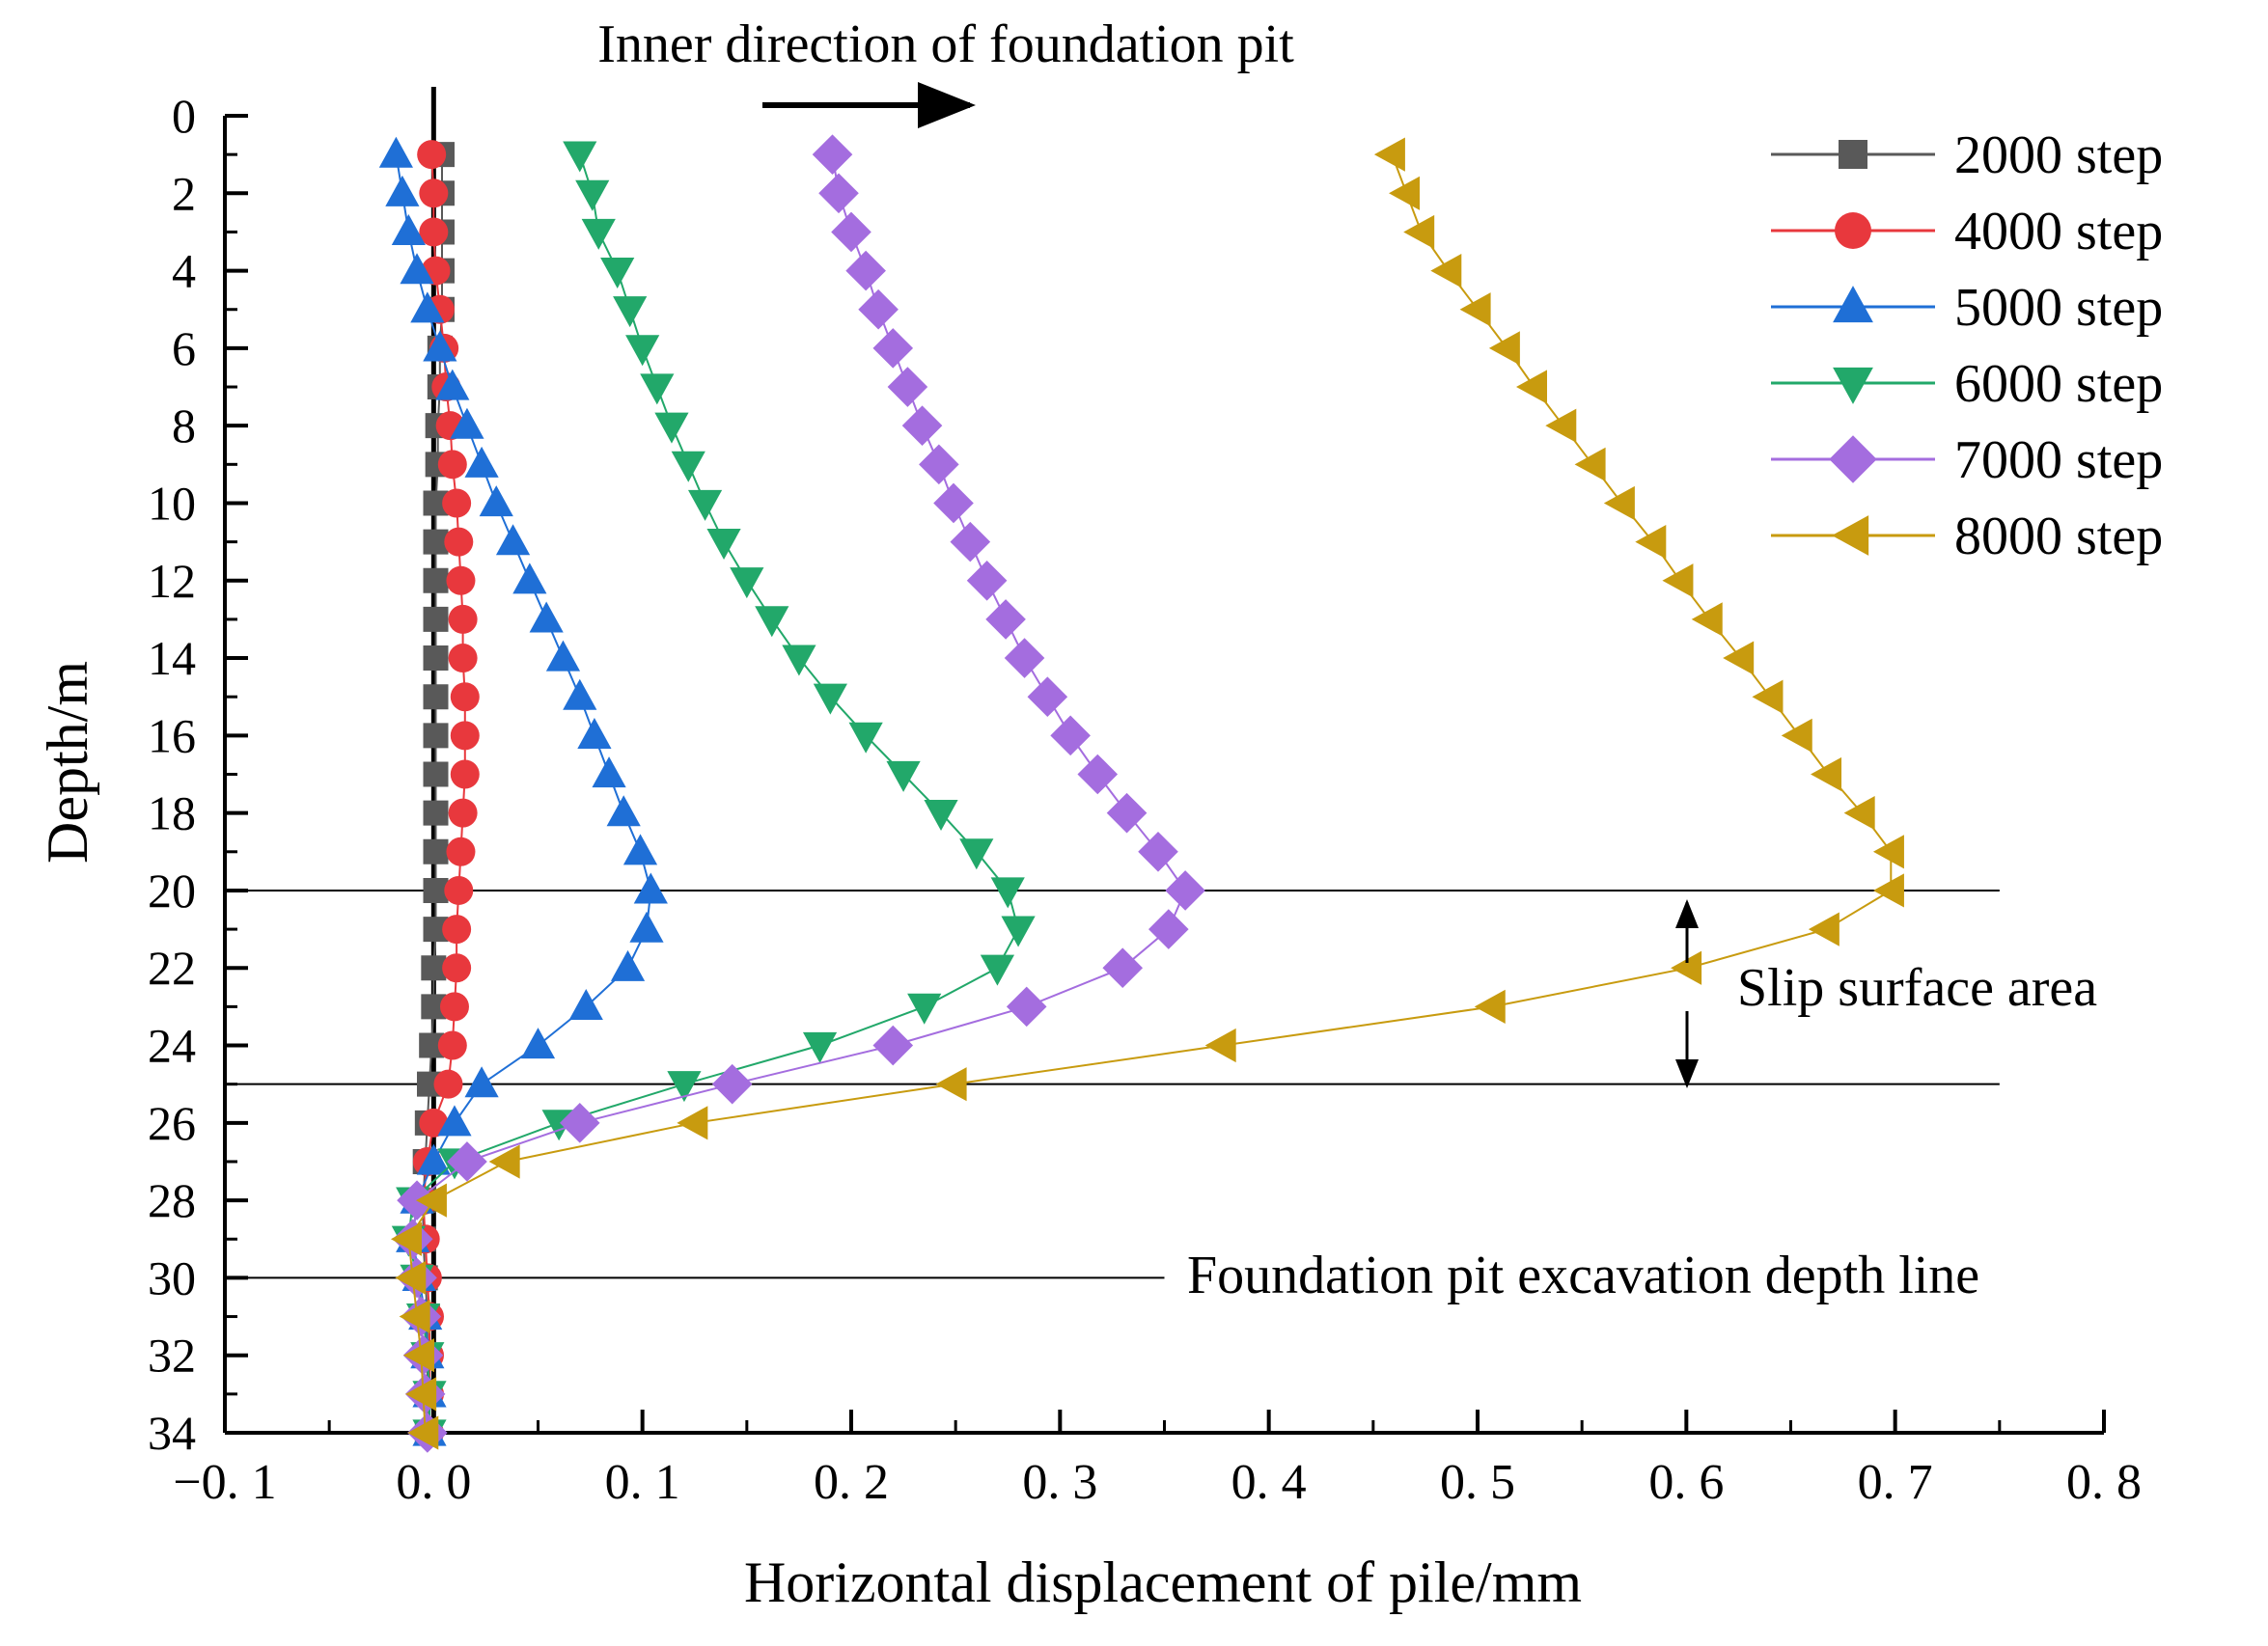 This screenshot has height=1646, width=2268. What do you see at coordinates (1583, 1275) in the screenshot?
I see `excavation-depth-label: Foundation pit excavation depth line` at bounding box center [1583, 1275].